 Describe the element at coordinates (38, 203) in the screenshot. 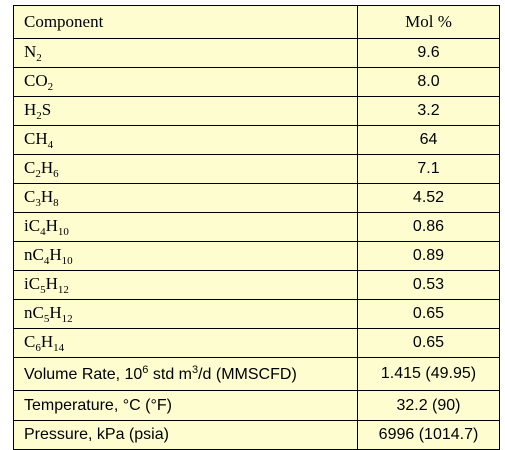

I see `subscript: 3` at that location.